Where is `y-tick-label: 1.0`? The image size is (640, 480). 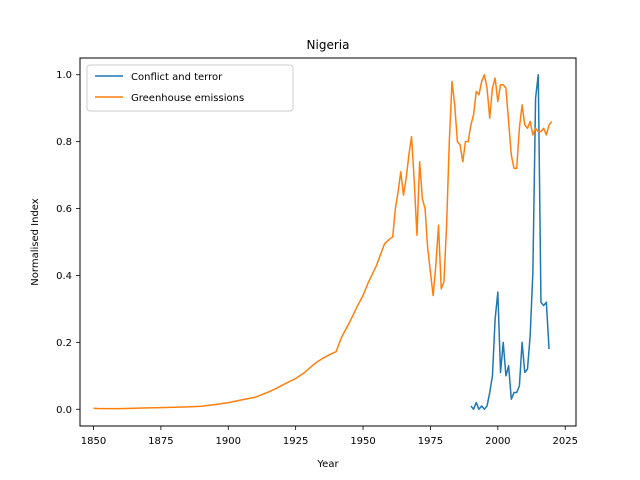 y-tick-label: 1.0 is located at coordinates (64, 75).